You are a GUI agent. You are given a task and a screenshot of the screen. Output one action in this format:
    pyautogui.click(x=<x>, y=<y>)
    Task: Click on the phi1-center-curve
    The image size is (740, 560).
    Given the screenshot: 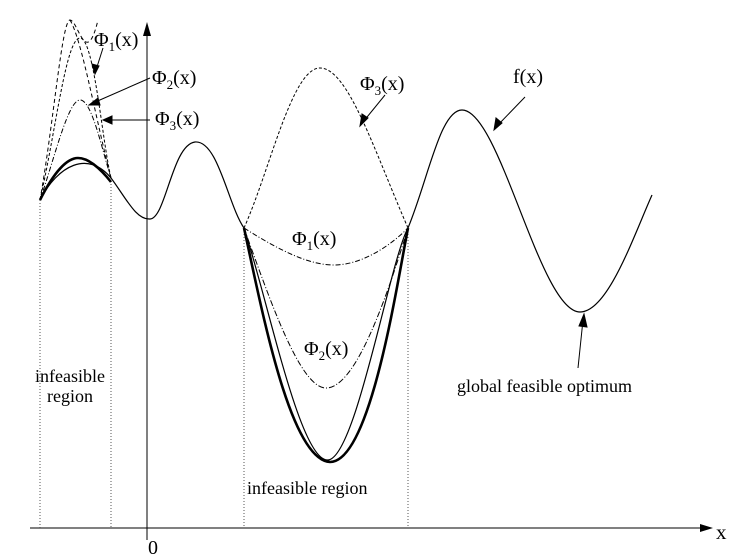 What is the action you would take?
    pyautogui.click(x=326, y=246)
    